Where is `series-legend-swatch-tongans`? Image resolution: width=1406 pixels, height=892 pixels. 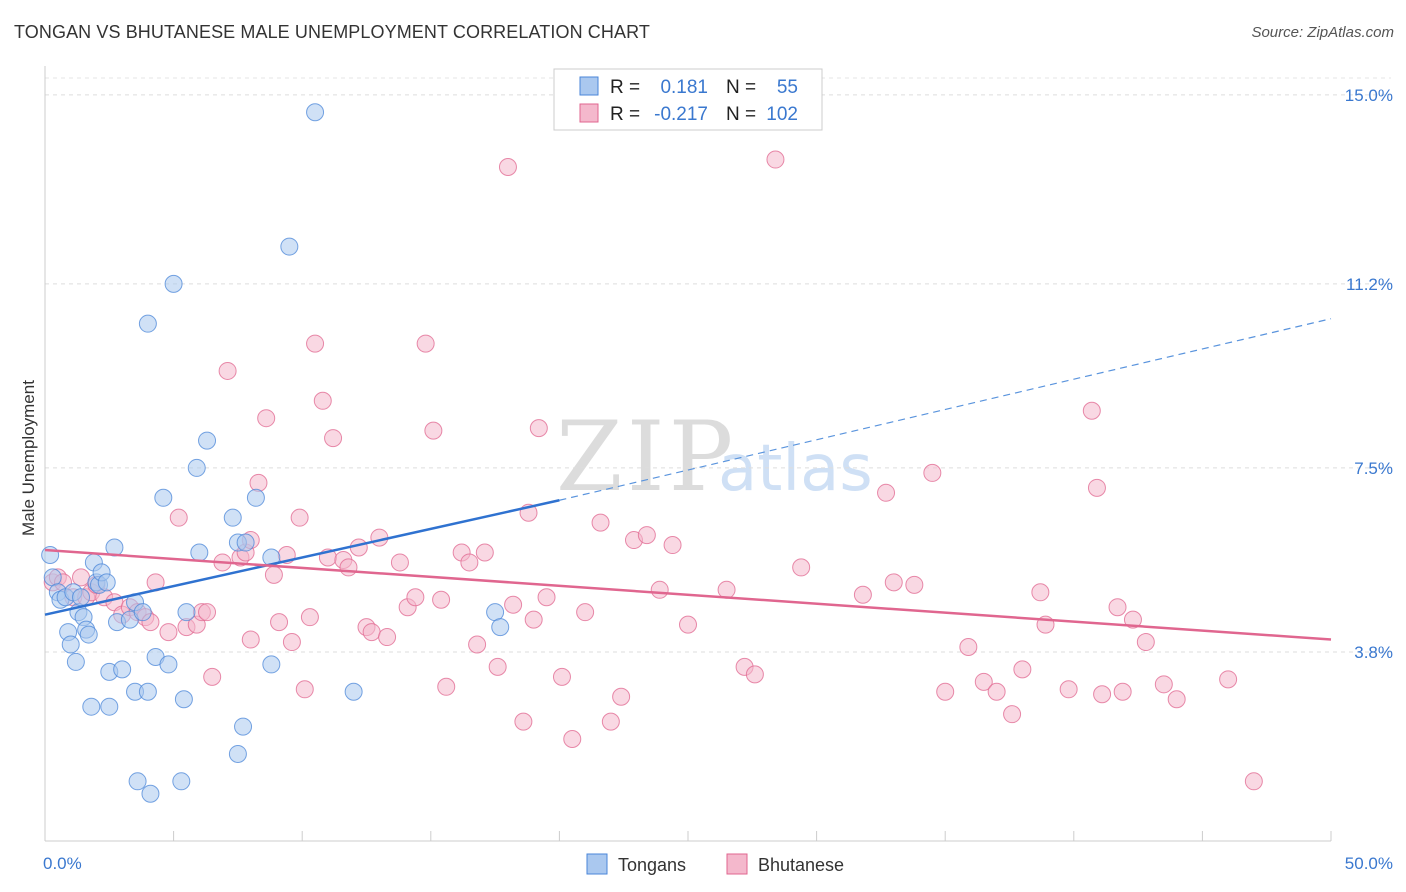
series-legend-swatch-tongans is located at coordinates (597, 864).